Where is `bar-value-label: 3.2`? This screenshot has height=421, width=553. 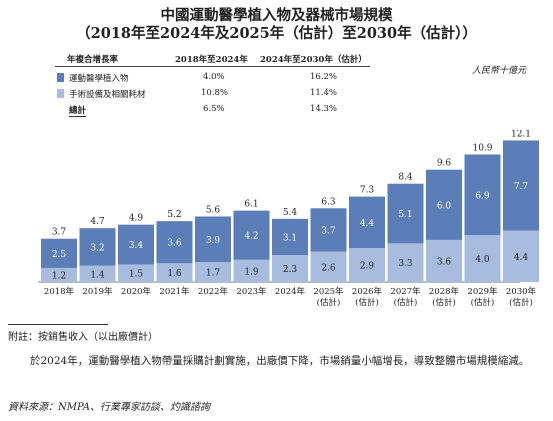 bar-value-label: 3.2 is located at coordinates (97, 248).